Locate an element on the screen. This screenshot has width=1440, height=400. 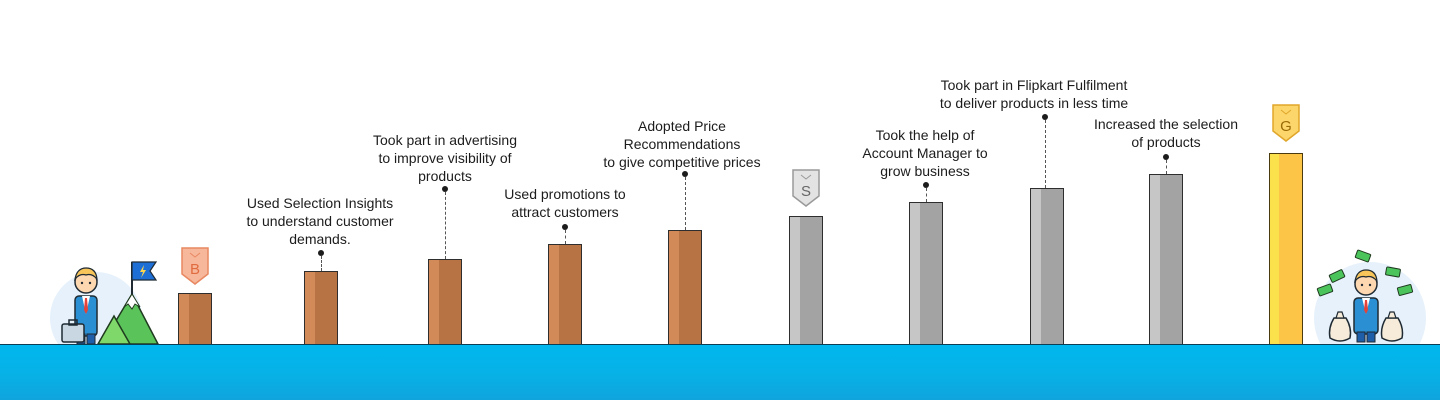
badge-letter: S is located at coordinates (806, 192).